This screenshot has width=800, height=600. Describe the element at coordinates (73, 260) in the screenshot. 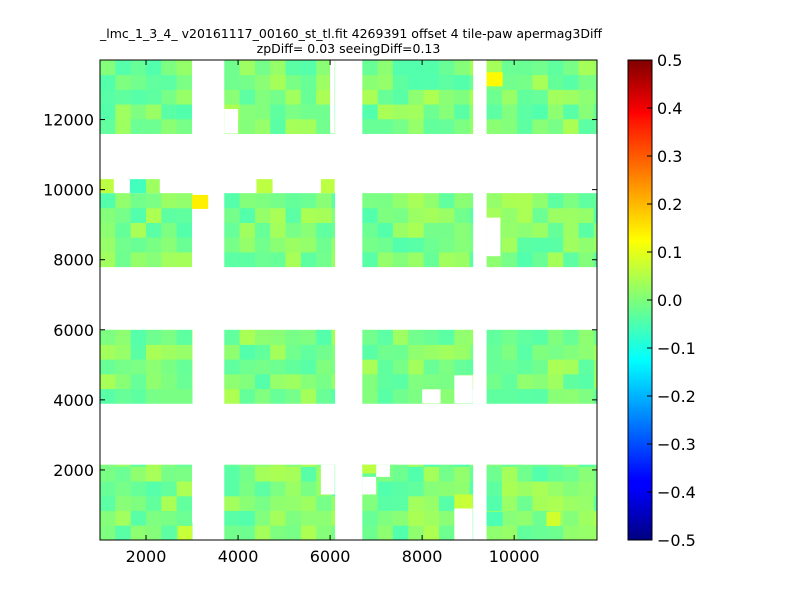

I see `y-tick-label: 8000` at that location.